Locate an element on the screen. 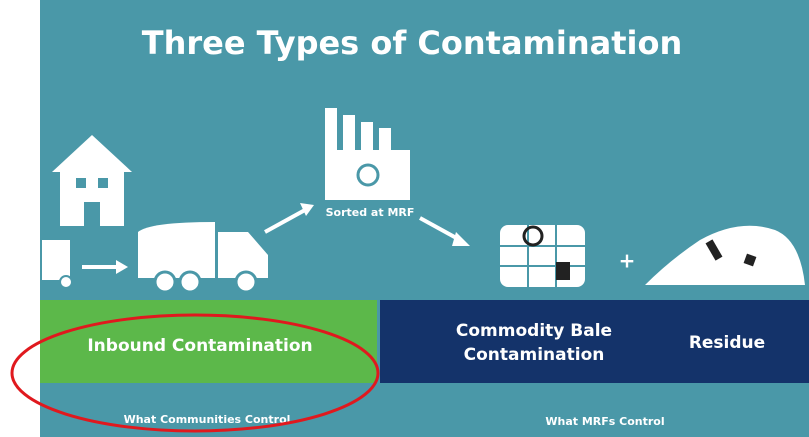 This screenshot has width=809, height=437. factory-icon is located at coordinates (367, 154).